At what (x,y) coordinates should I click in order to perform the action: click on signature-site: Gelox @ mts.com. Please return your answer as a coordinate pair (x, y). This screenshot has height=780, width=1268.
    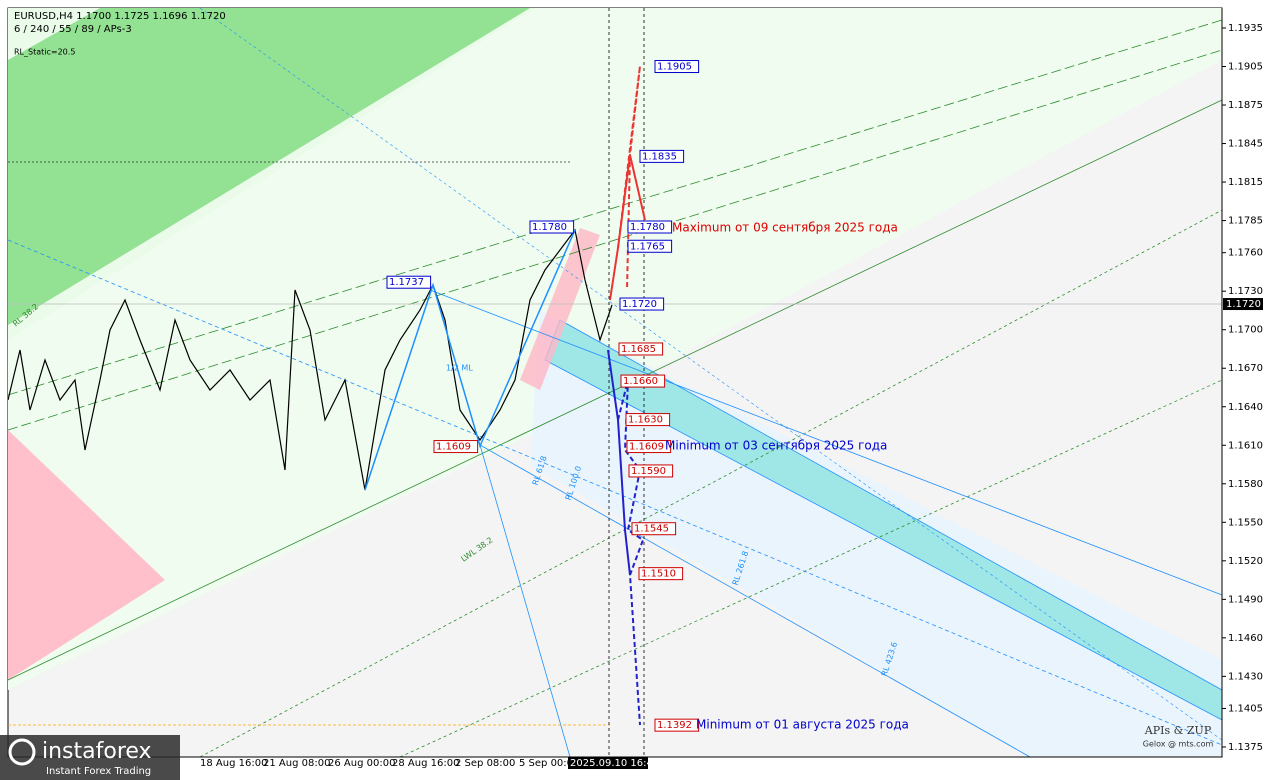
    Looking at the image, I should click on (1178, 744).